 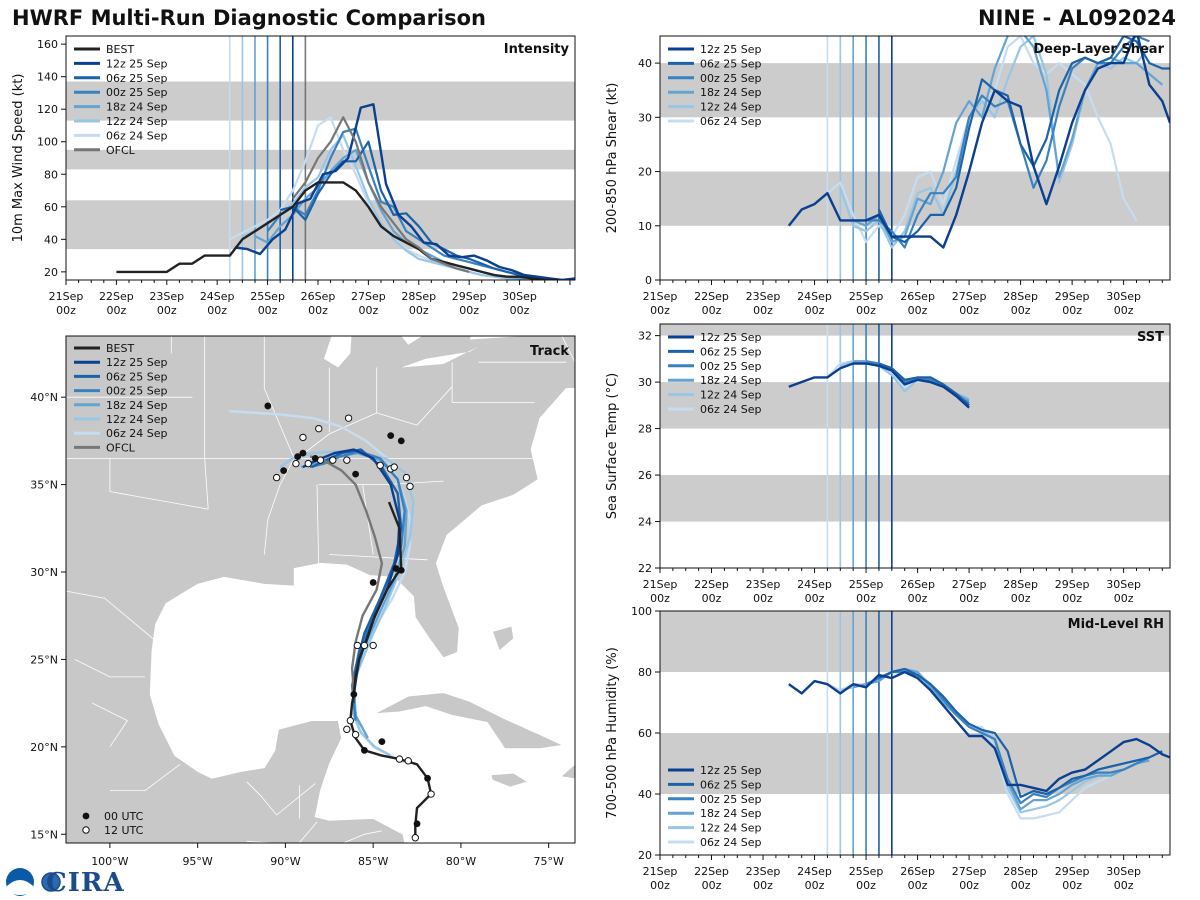 I want to click on shear-xtick-date: 22Sep, so click(x=711, y=296).